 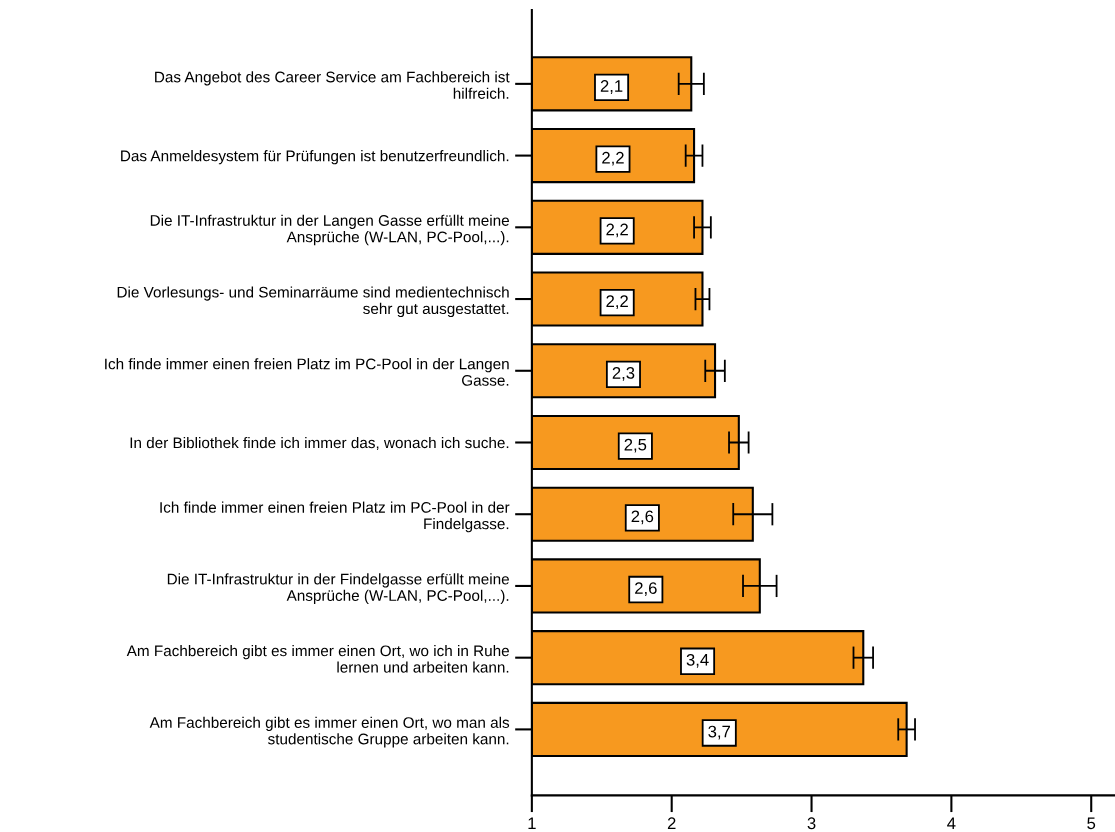 I want to click on x-tick-label: 5, so click(x=1091, y=823).